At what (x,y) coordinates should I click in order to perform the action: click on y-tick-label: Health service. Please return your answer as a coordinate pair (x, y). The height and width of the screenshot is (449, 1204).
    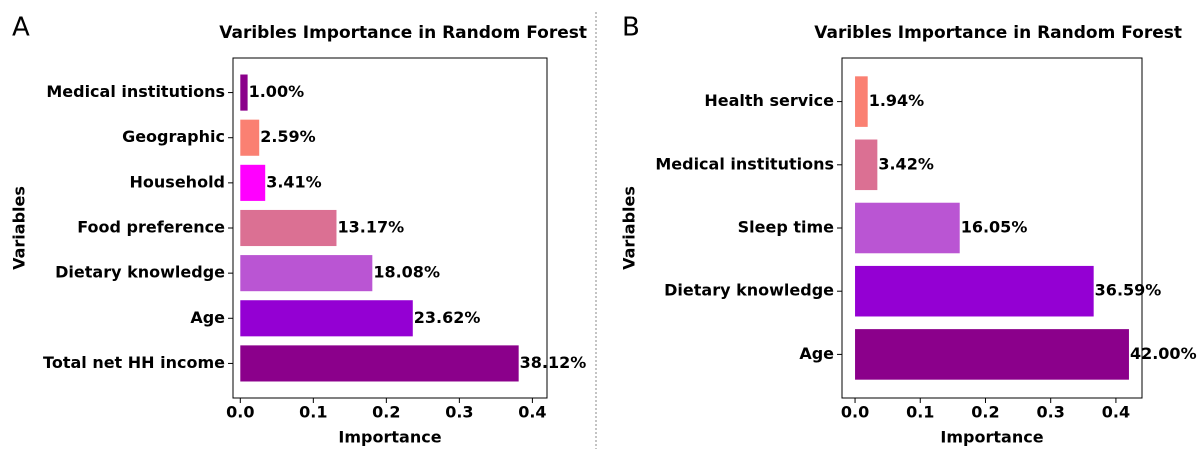
    Looking at the image, I should click on (769, 100).